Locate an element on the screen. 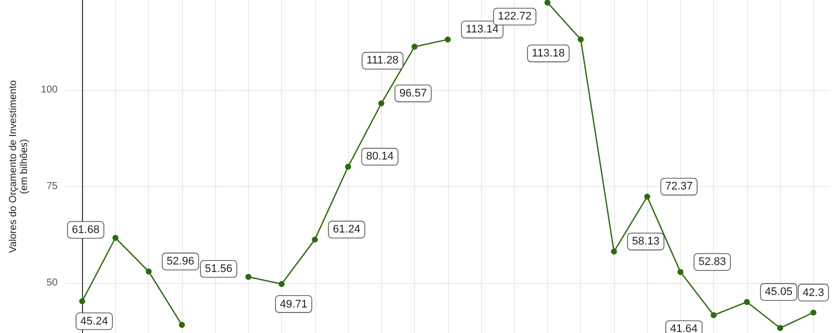  data-label: 58.13 is located at coordinates (646, 242).